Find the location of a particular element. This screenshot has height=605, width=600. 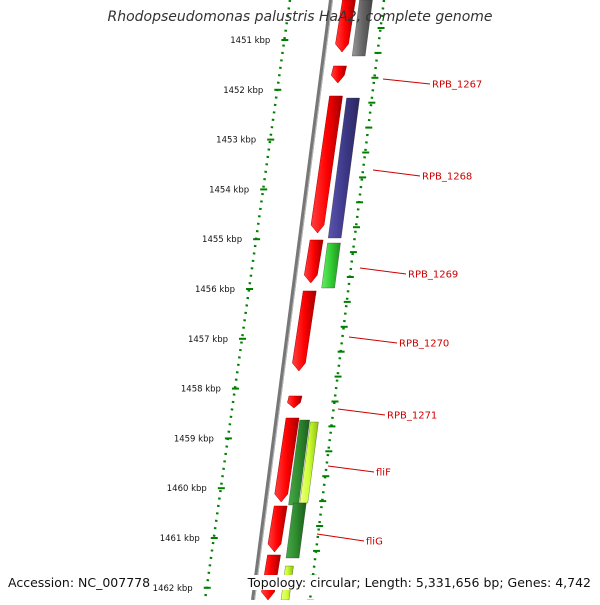

kbp-tick-label: 1461 kbp is located at coordinates (180, 539).